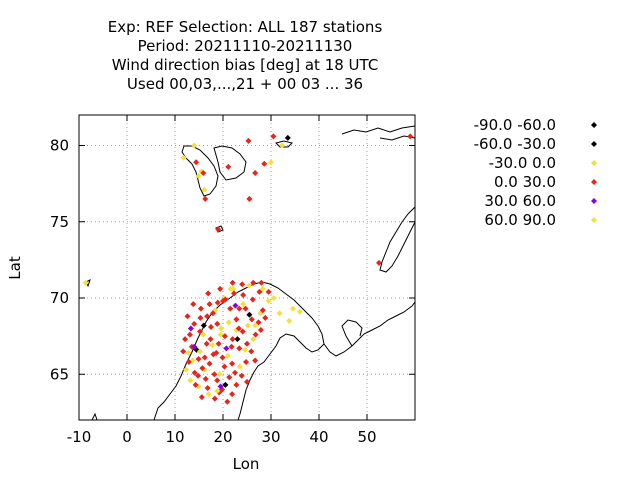  I want to click on coastline-franz-josef, so click(378, 130).